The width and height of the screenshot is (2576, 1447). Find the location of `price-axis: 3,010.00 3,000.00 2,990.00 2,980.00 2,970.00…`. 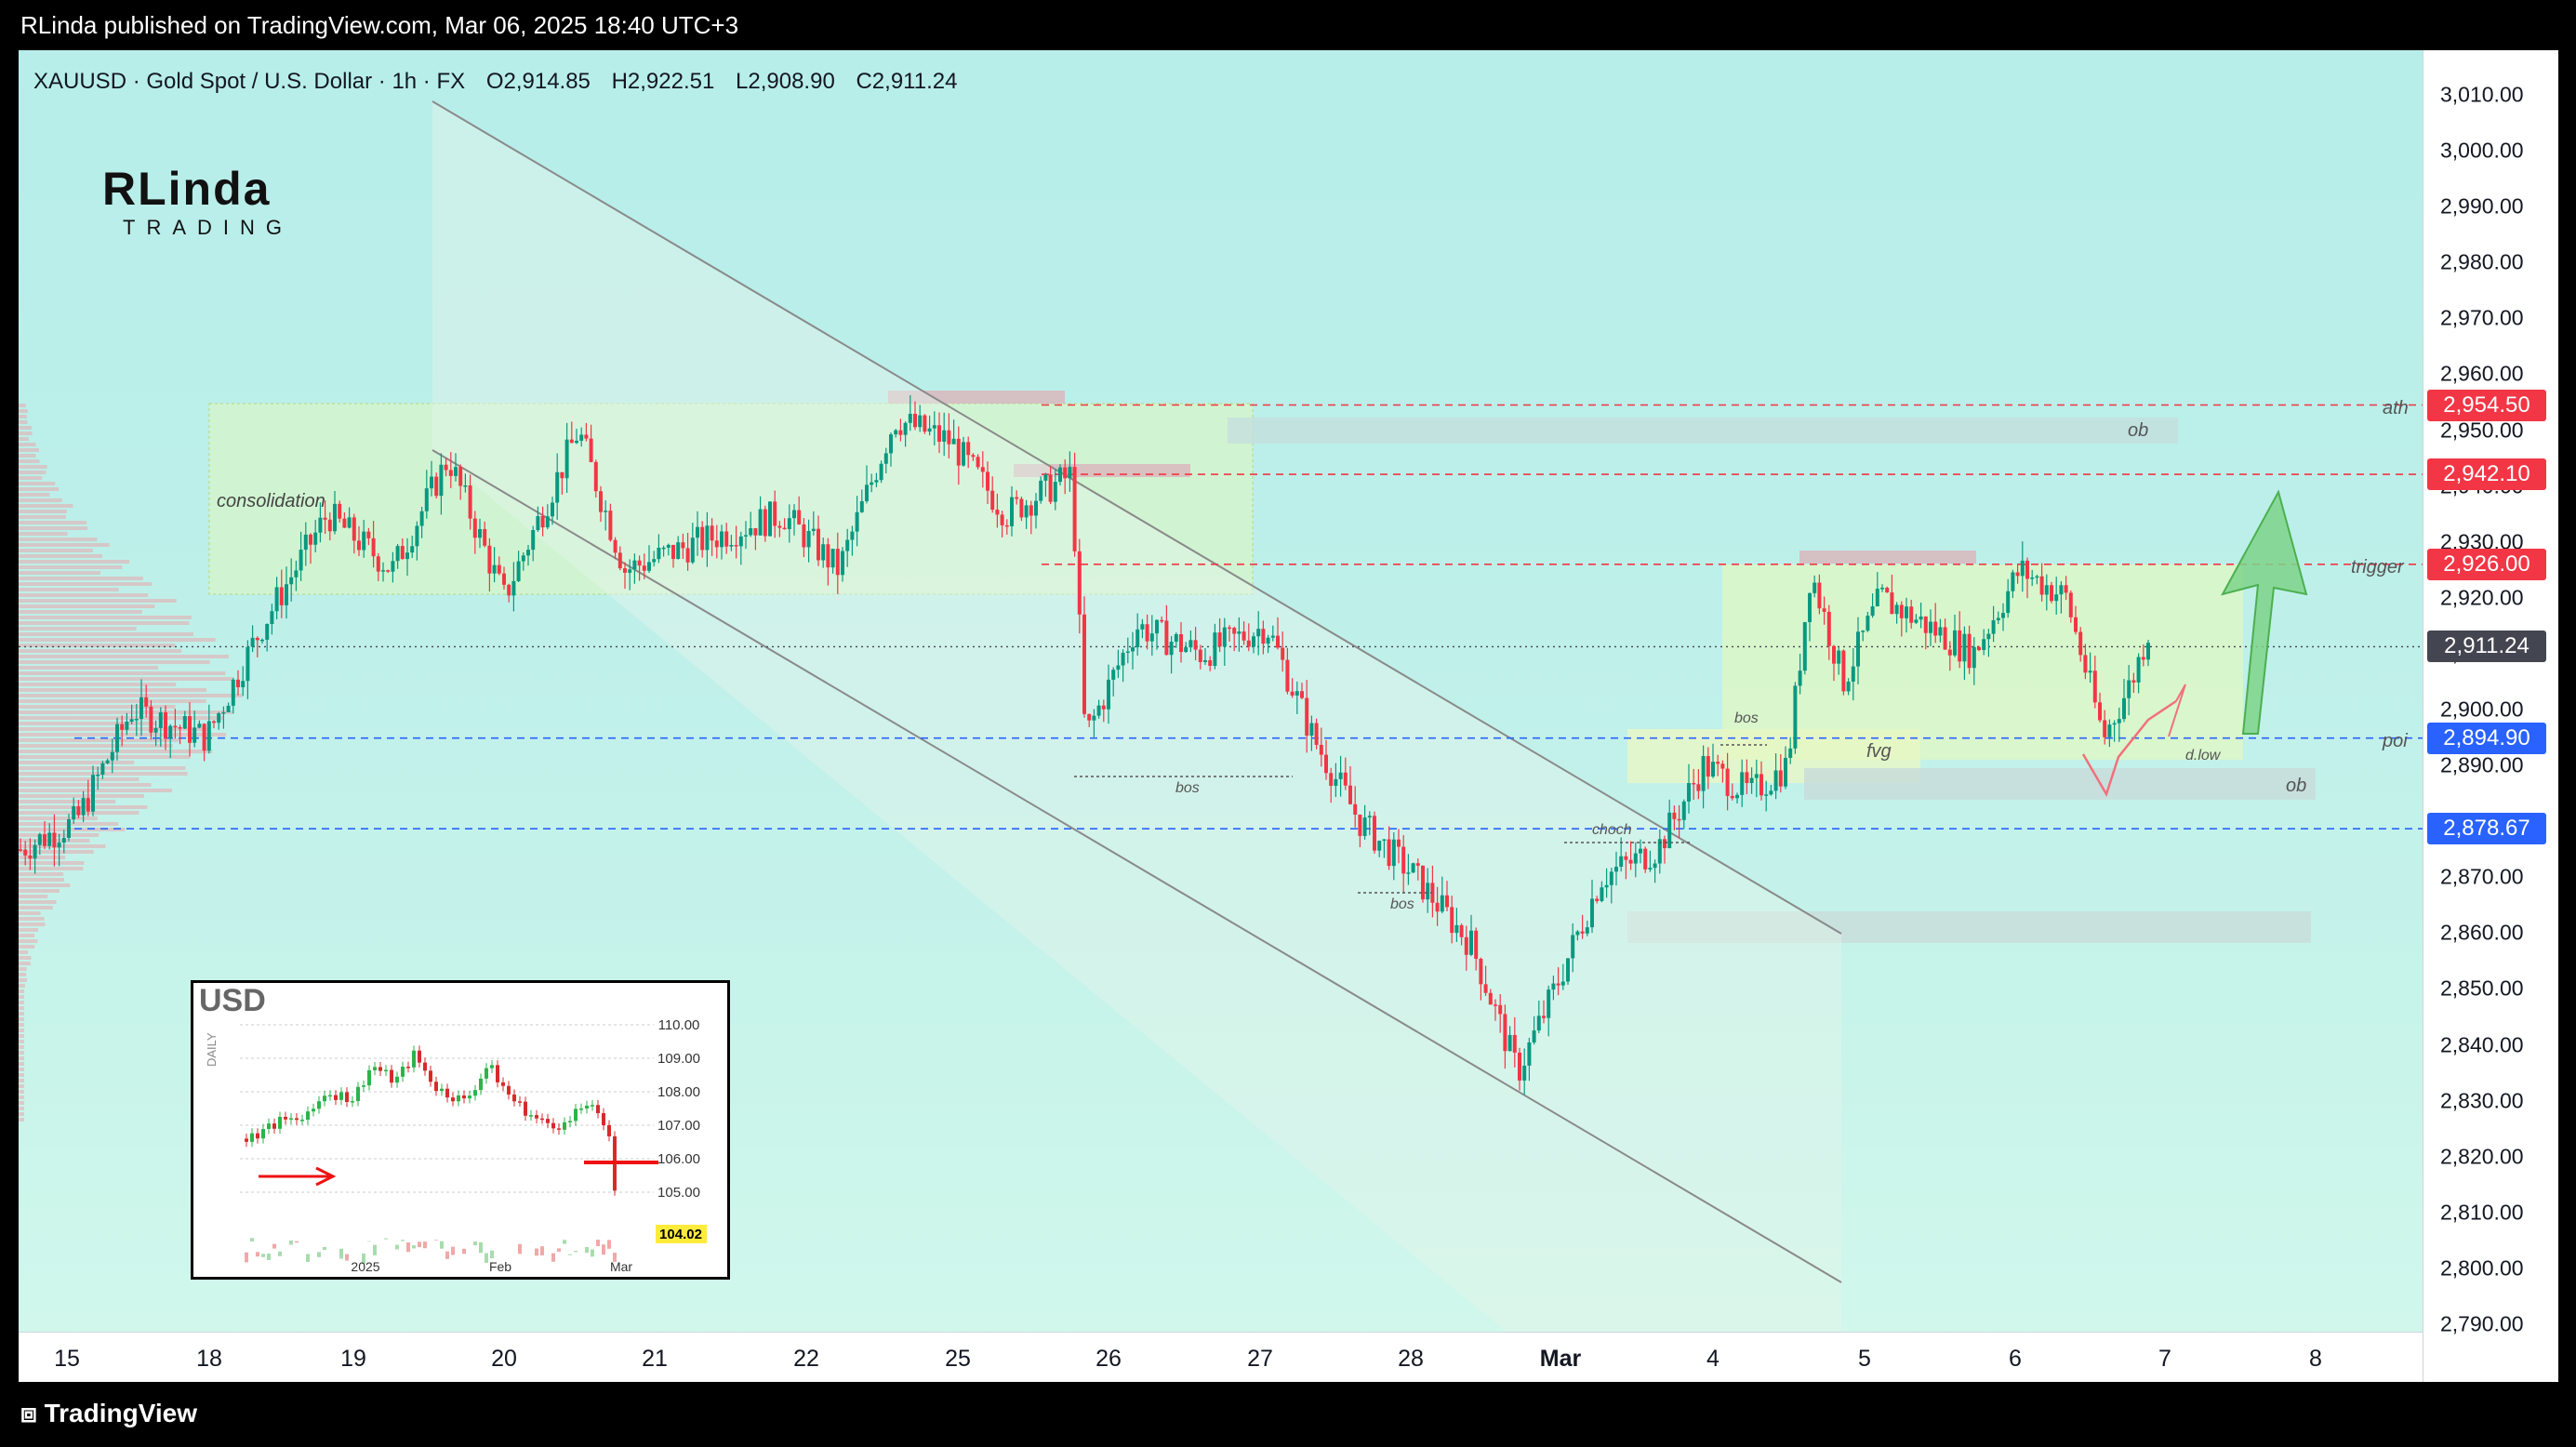

price-axis: 3,010.00 3,000.00 2,990.00 2,980.00 2,970.00… is located at coordinates (2490, 716).